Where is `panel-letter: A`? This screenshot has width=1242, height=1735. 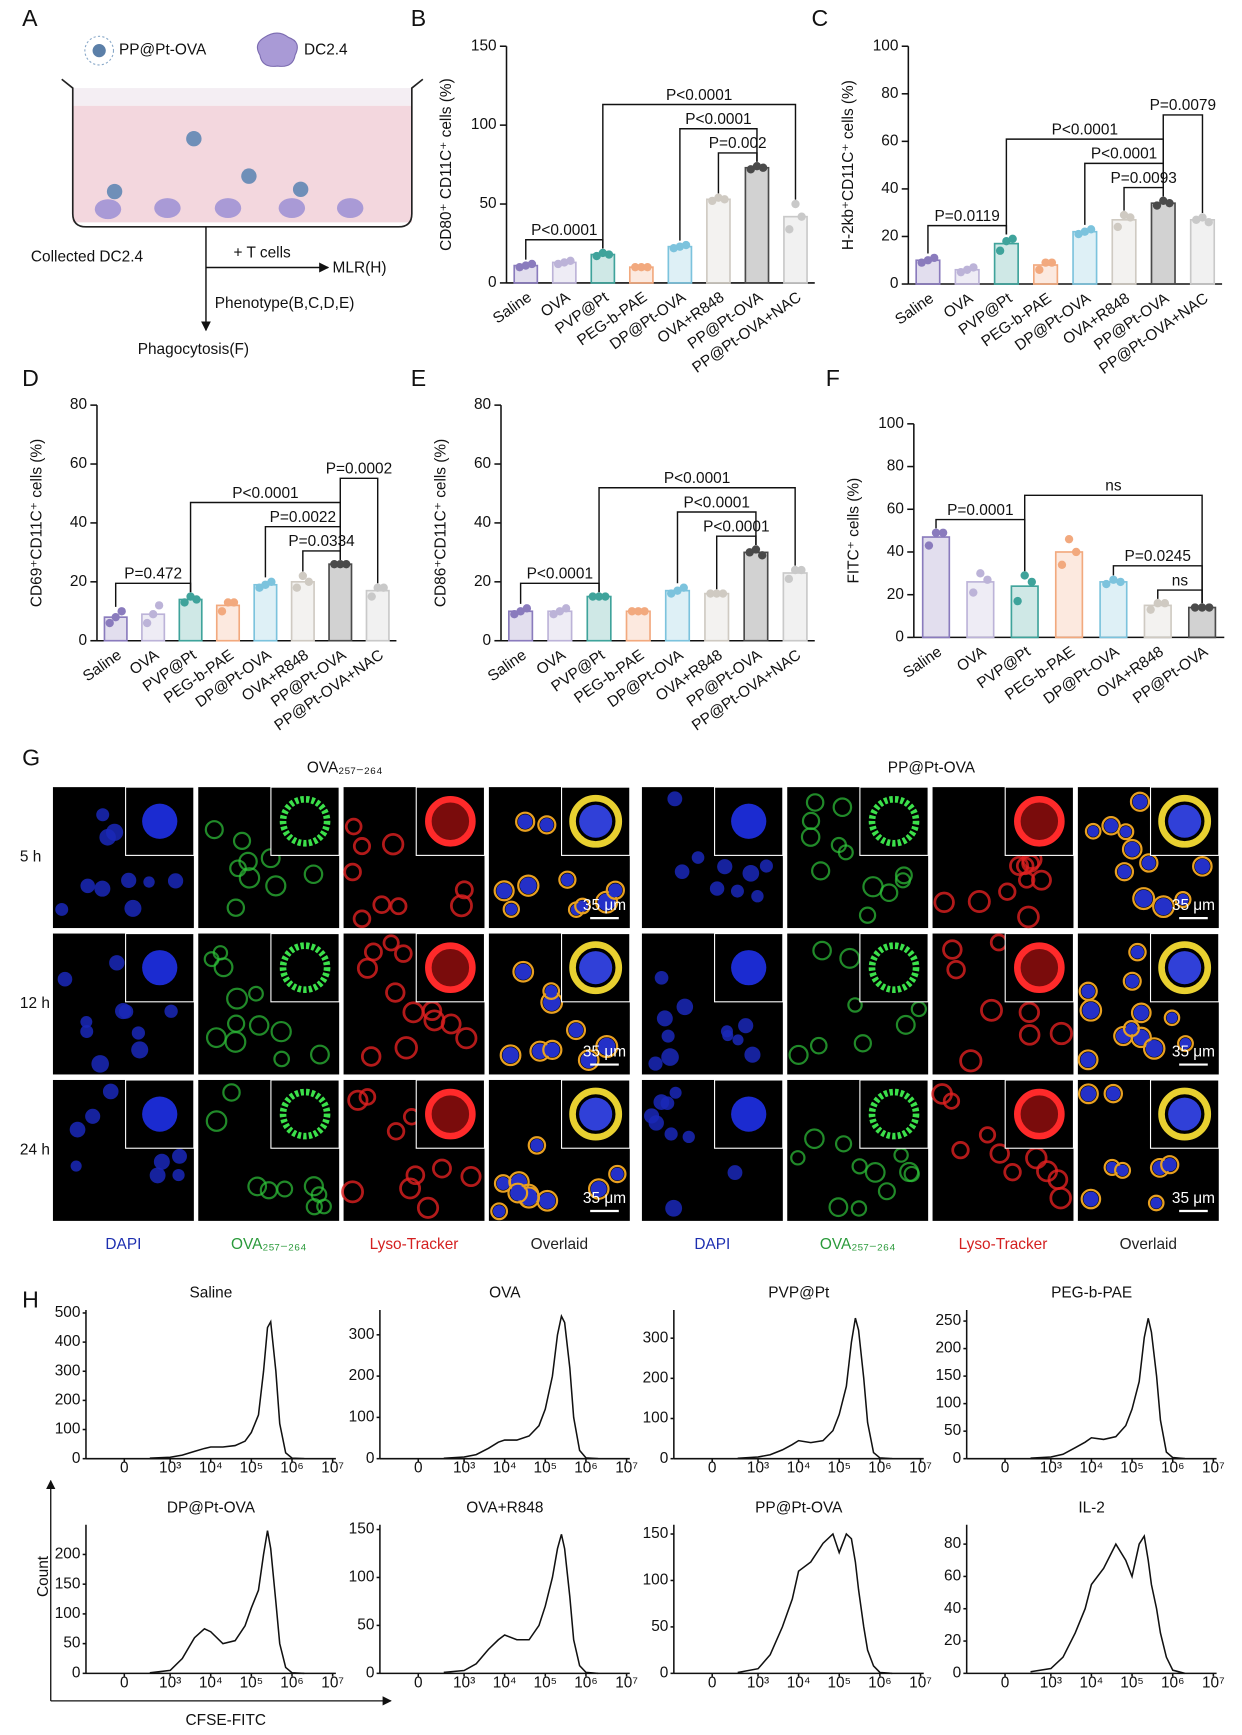
panel-letter: A is located at coordinates (30, 18).